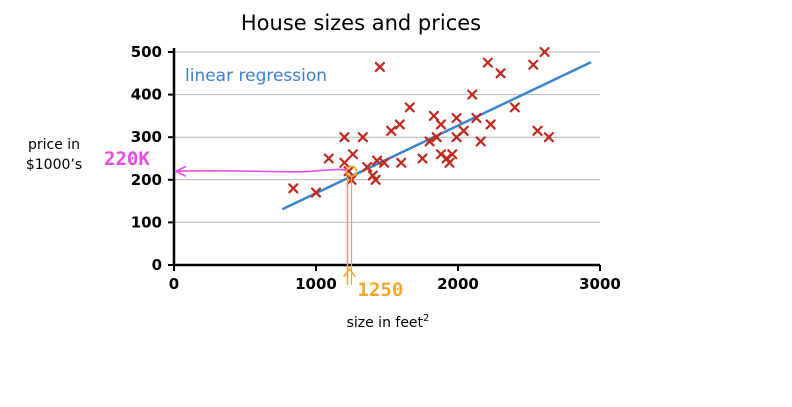 The height and width of the screenshot is (407, 792). What do you see at coordinates (174, 284) in the screenshot?
I see `x-tick-label-0: 0` at bounding box center [174, 284].